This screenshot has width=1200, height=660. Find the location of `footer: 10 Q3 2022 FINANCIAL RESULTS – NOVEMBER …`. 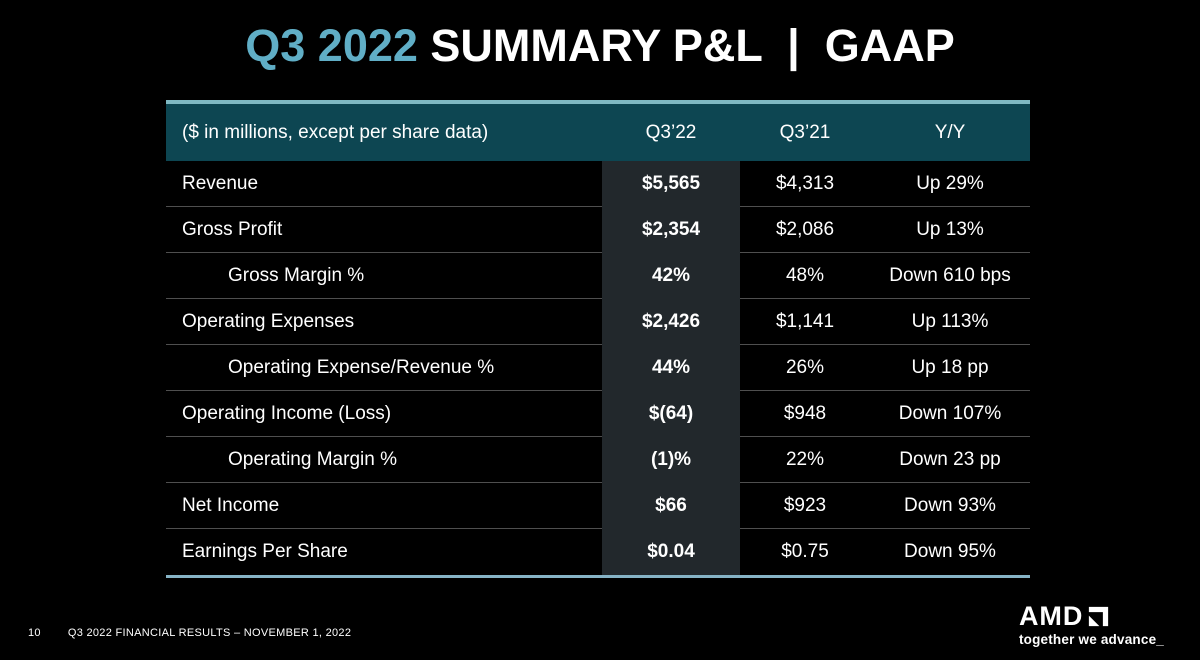

footer: 10 Q3 2022 FINANCIAL RESULTS – NOVEMBER … is located at coordinates (189, 633).